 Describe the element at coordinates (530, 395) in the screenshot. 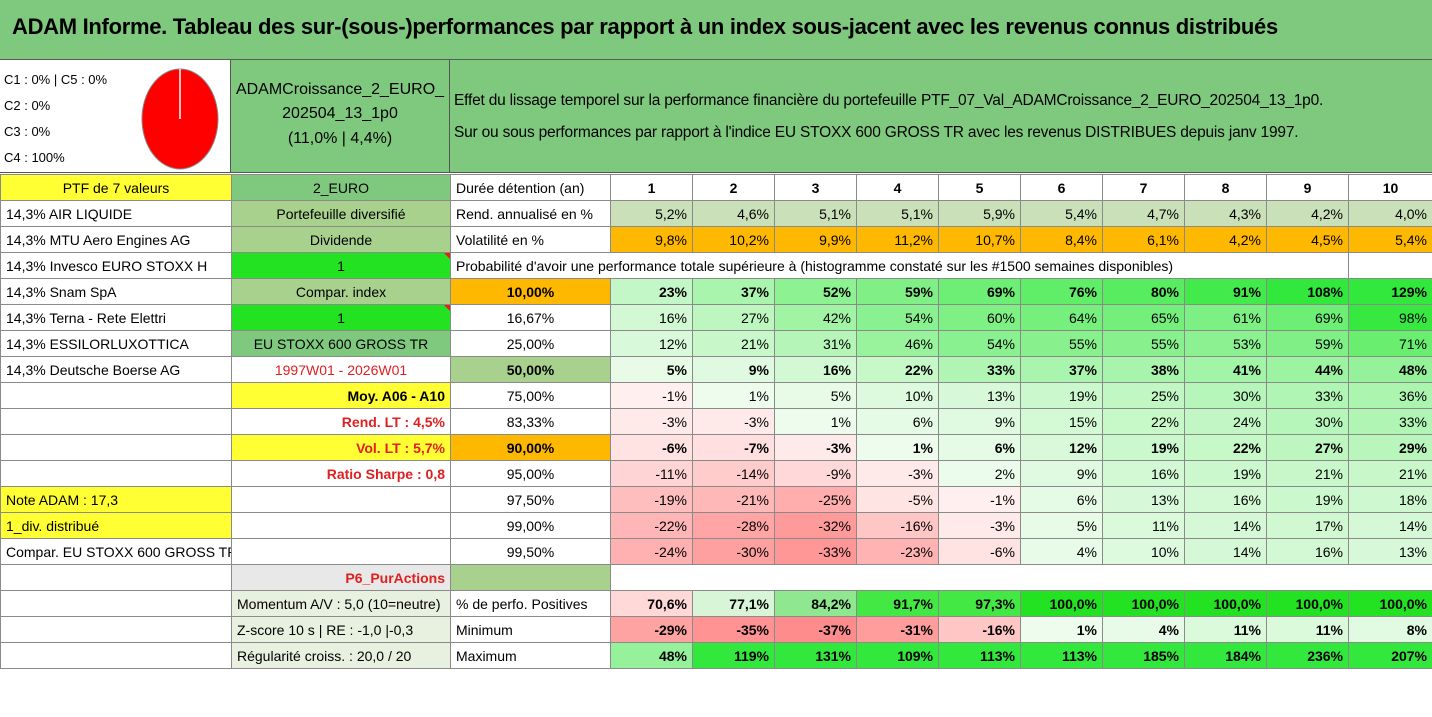

I see `probability-level: 75,00%` at that location.